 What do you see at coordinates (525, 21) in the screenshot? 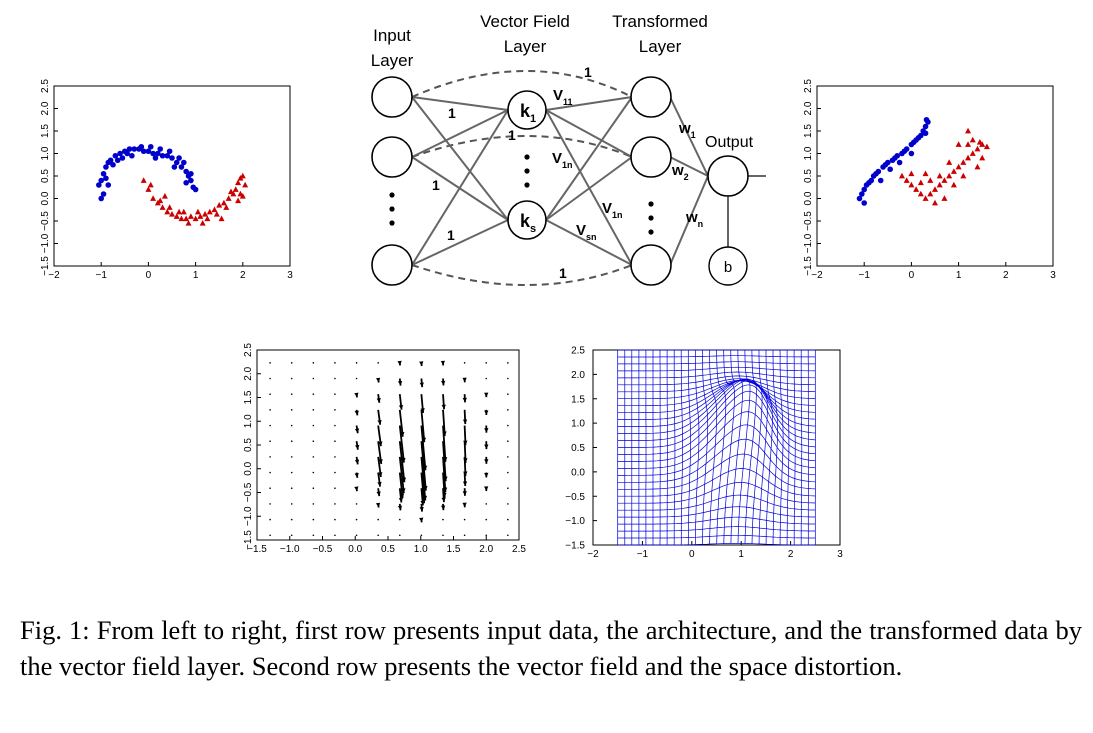
I see `vector-field-layer-header-line1: Vector Field` at bounding box center [525, 21].